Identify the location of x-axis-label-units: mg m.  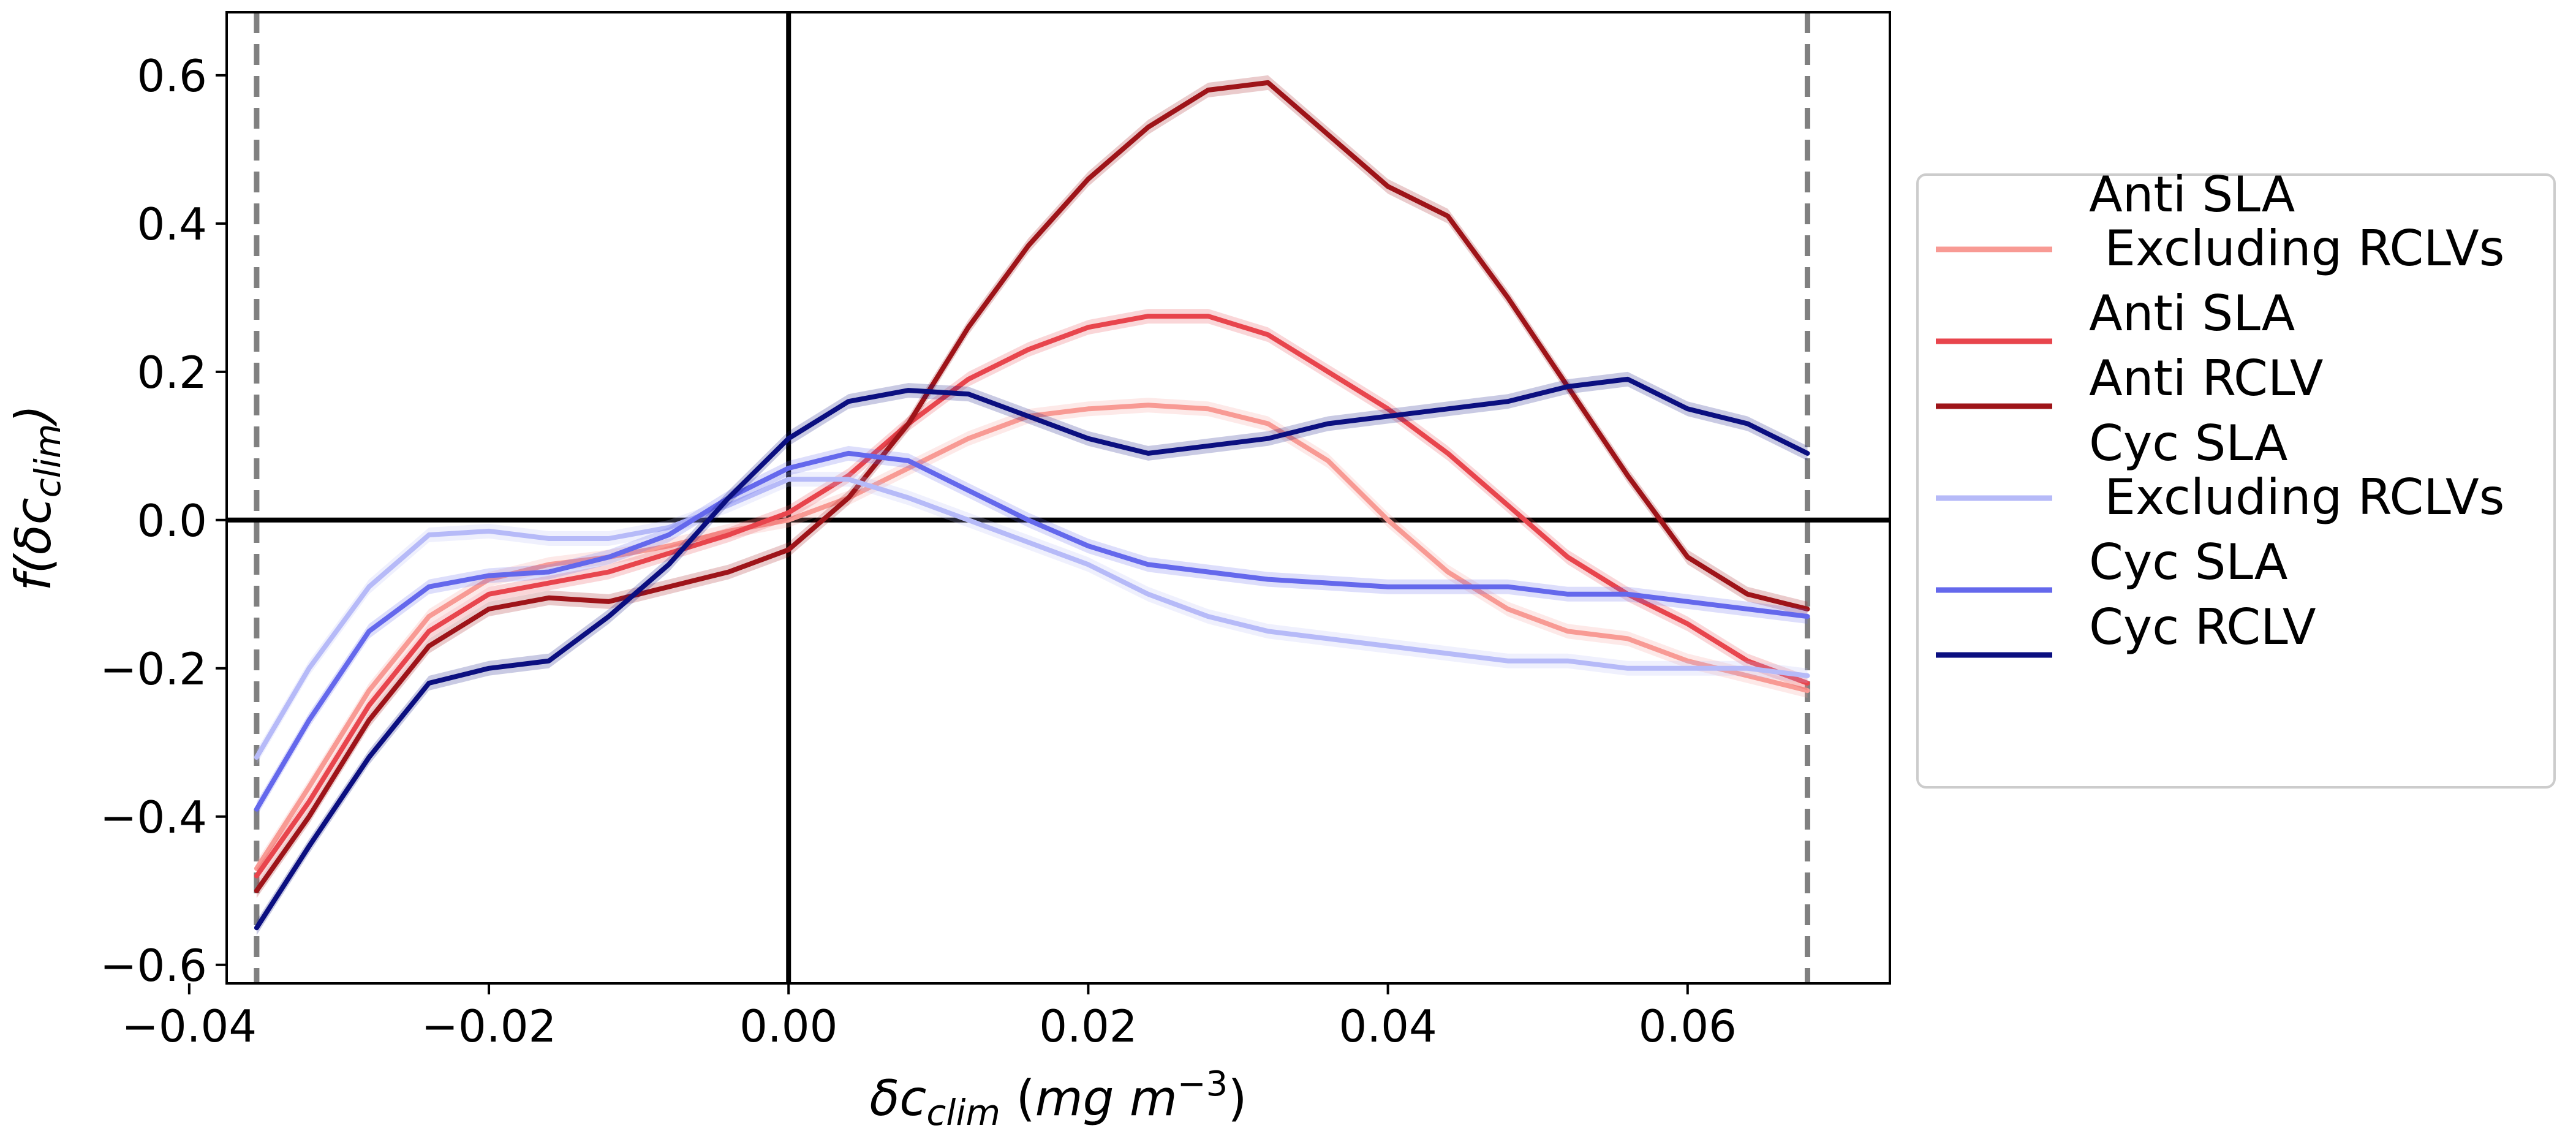
(1106, 1098).